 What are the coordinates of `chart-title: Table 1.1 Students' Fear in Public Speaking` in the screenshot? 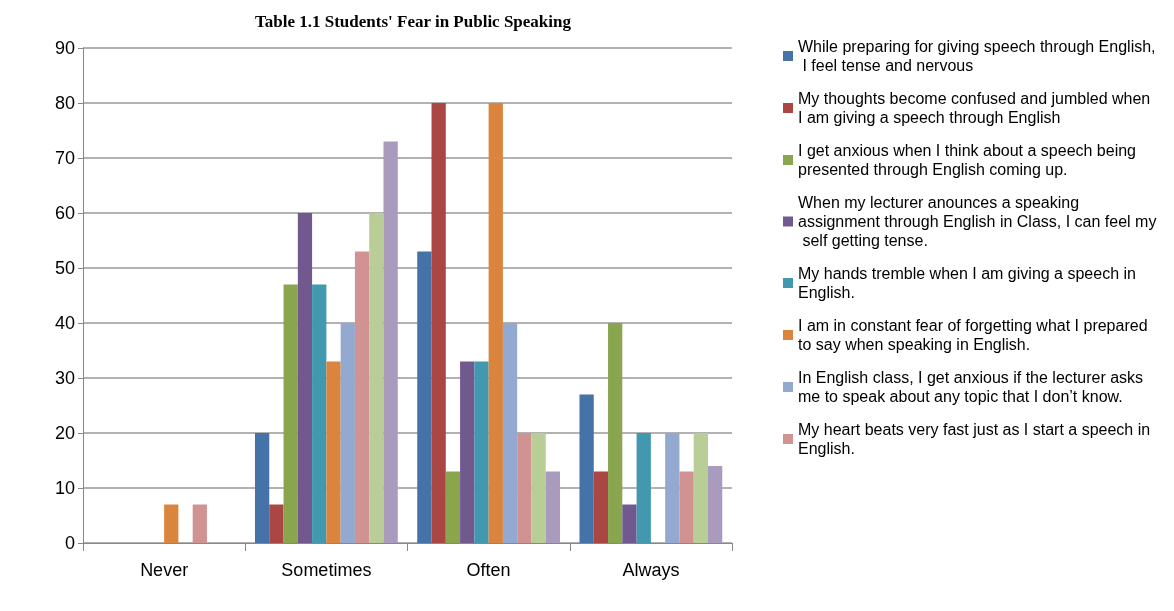 It's located at (413, 21).